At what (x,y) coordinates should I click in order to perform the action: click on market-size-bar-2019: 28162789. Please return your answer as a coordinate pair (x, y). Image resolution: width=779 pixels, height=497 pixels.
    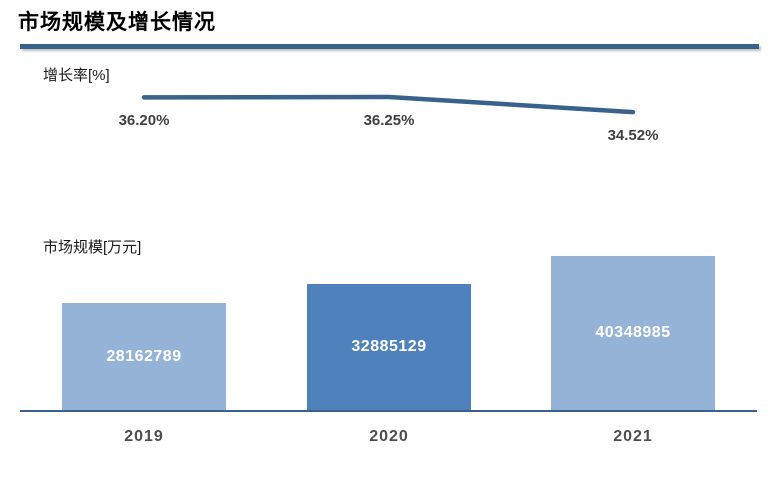
    Looking at the image, I should click on (144, 356).